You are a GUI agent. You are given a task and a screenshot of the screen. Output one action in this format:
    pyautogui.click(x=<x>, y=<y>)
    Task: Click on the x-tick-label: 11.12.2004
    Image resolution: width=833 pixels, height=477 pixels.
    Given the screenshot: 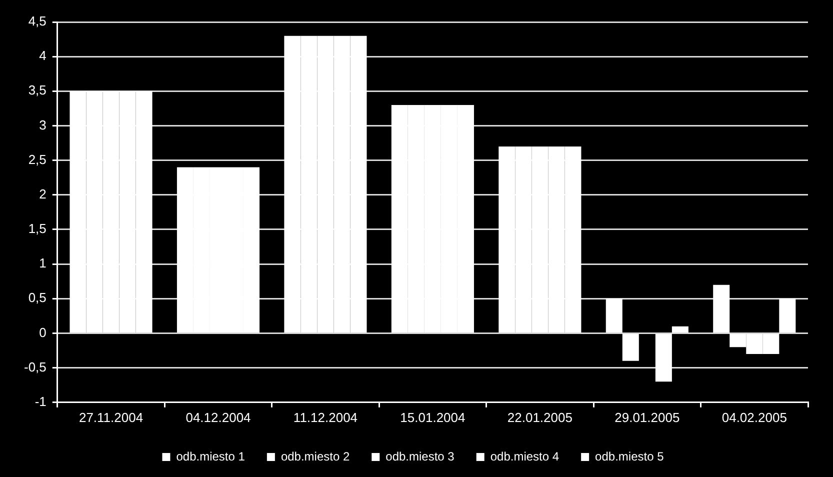 What is the action you would take?
    pyautogui.click(x=325, y=417)
    